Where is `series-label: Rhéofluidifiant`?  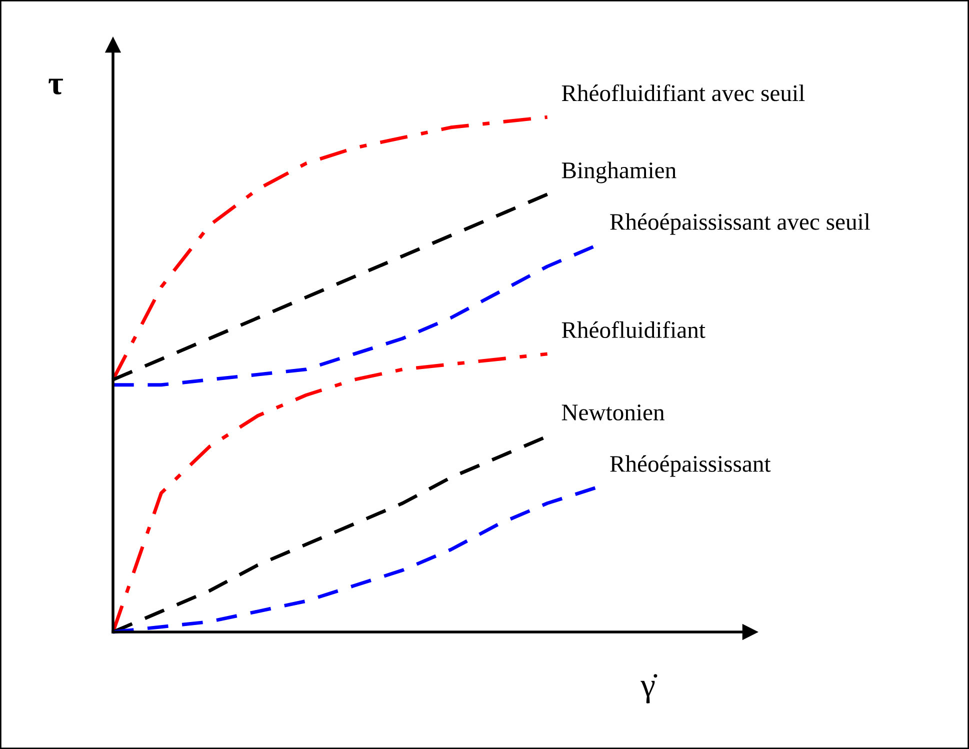
series-label: Rhéofluidifiant is located at coordinates (634, 329).